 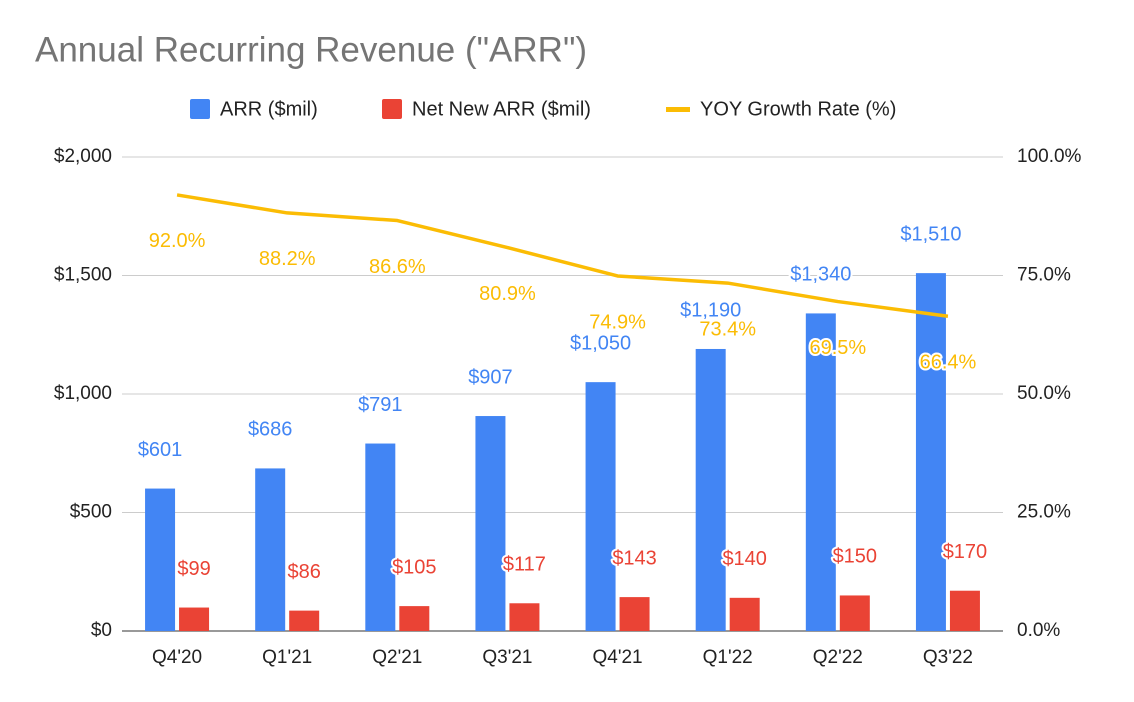 I want to click on data-label: 69.5%, so click(x=837, y=348).